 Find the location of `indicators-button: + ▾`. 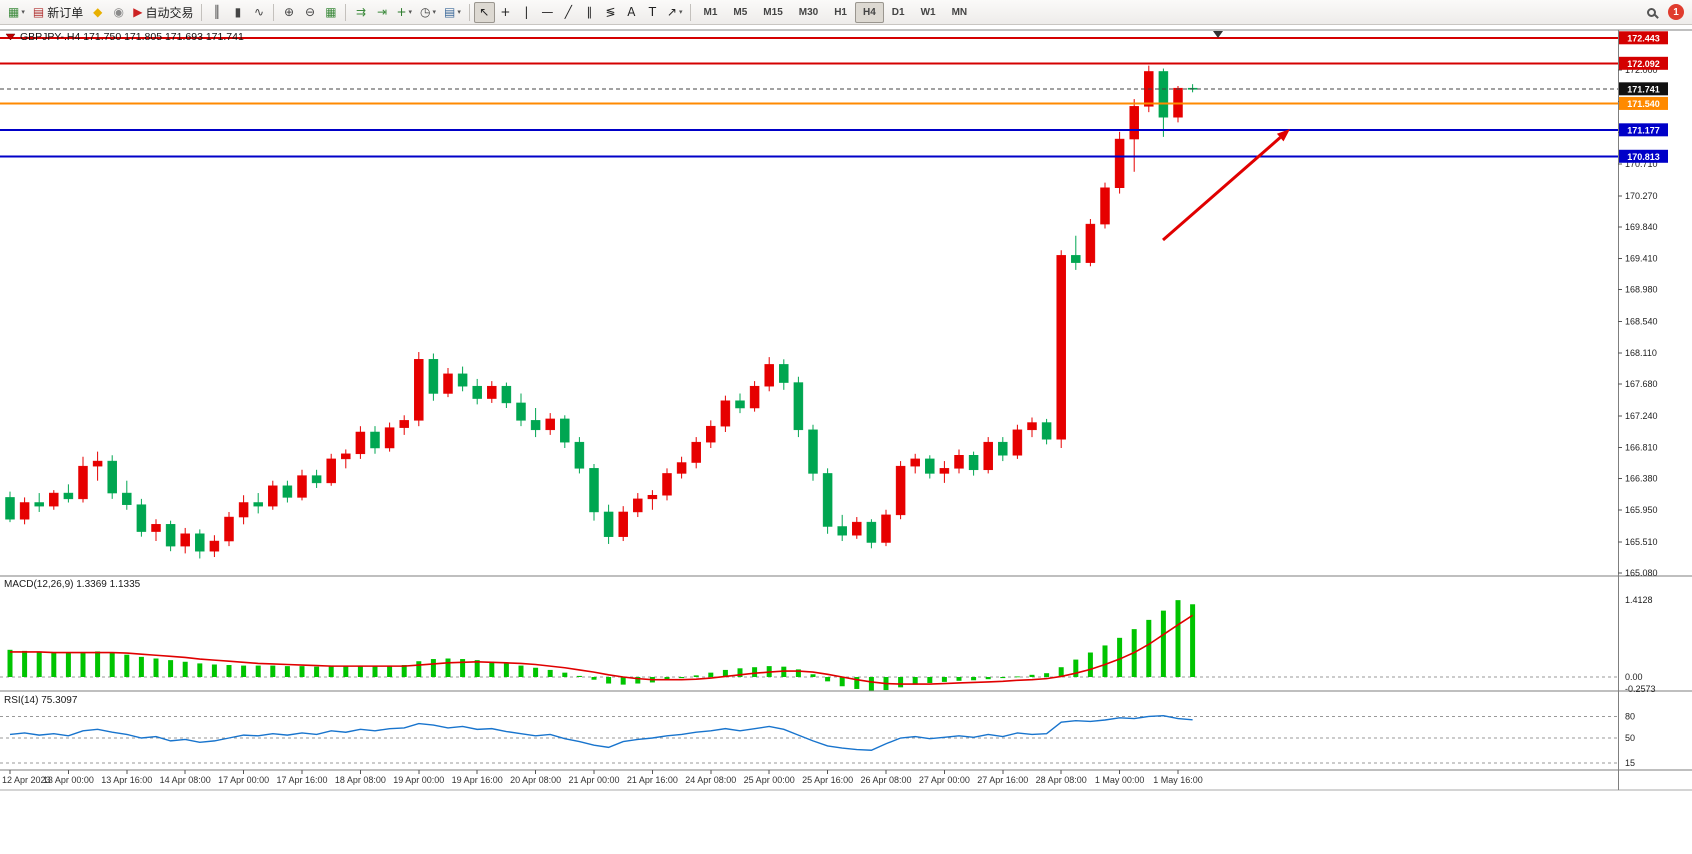

indicators-button: + ▾ is located at coordinates (404, 12).